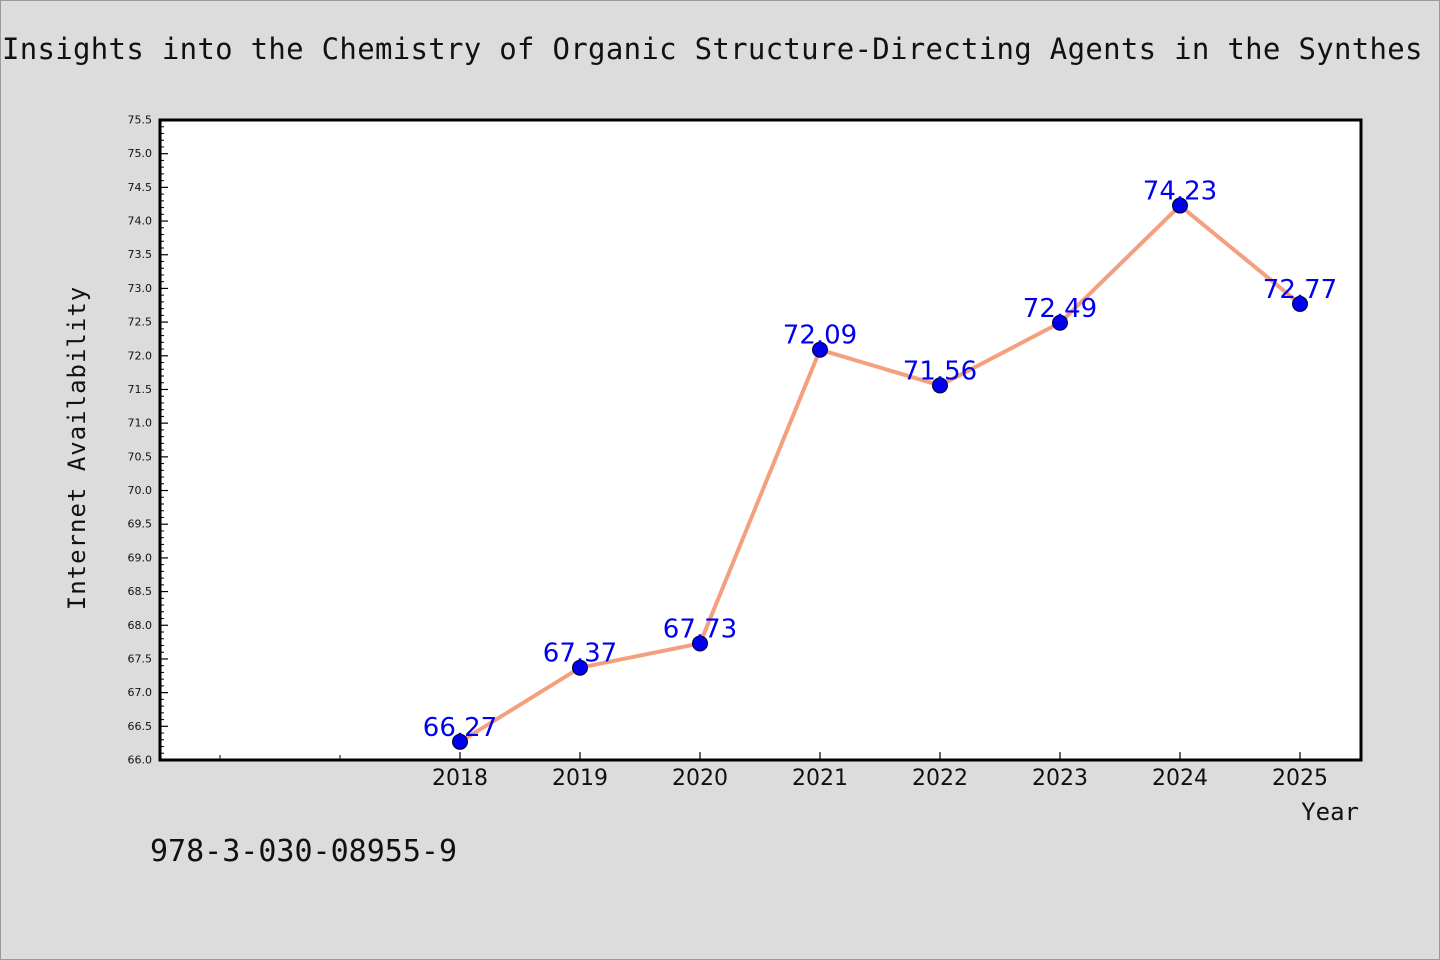 The width and height of the screenshot is (1440, 960). Describe the element at coordinates (304, 851) in the screenshot. I see `isbn-label: 978-3-030-08955-9` at that location.